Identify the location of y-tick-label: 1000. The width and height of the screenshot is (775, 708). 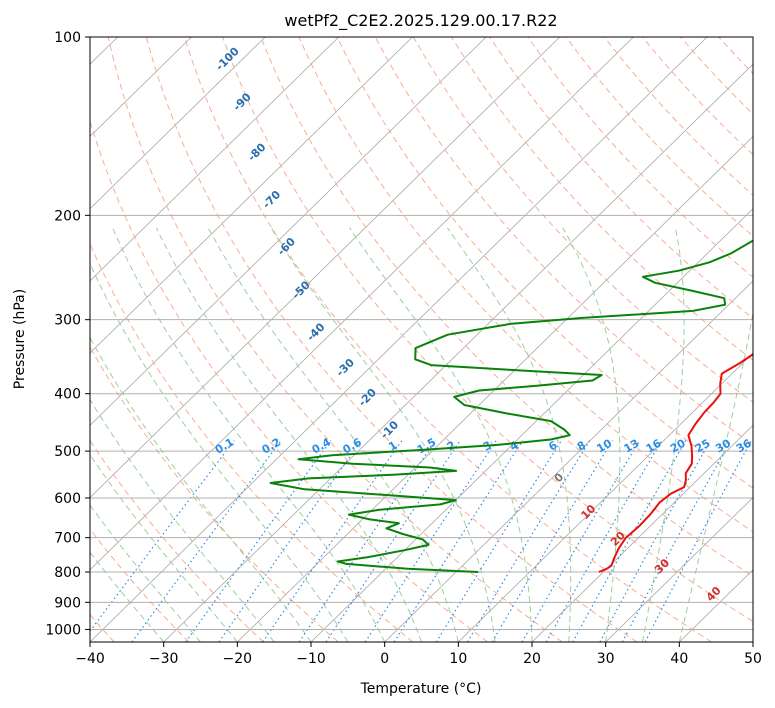
(63, 630).